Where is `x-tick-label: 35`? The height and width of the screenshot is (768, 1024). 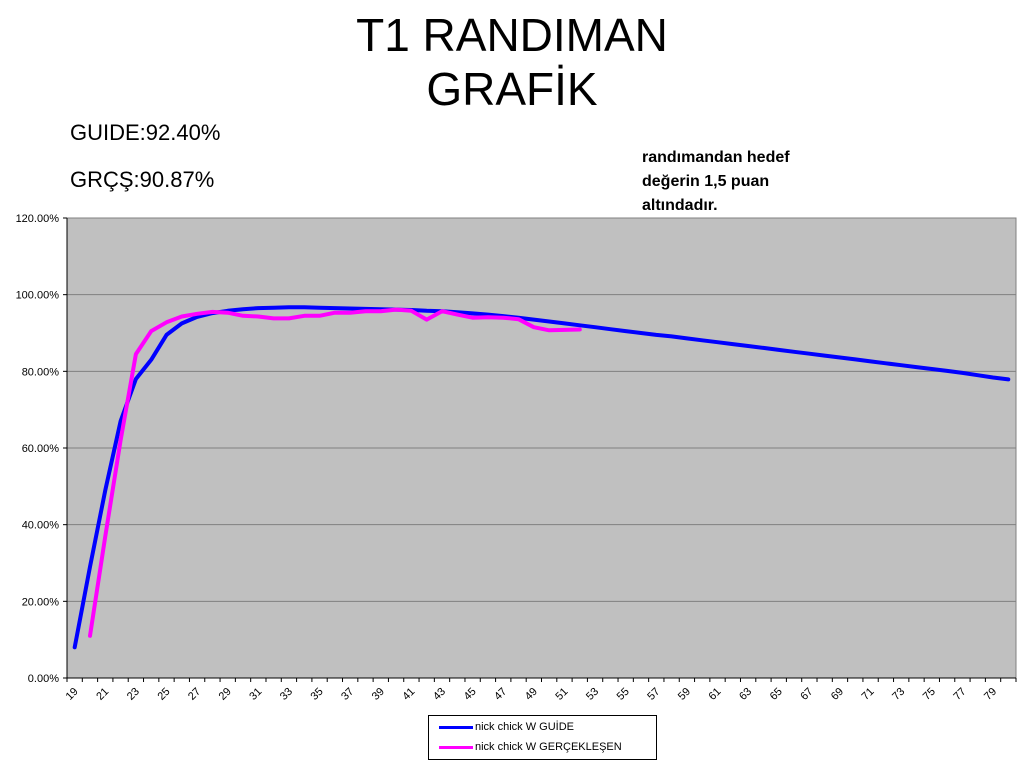 x-tick-label: 35 is located at coordinates (317, 694).